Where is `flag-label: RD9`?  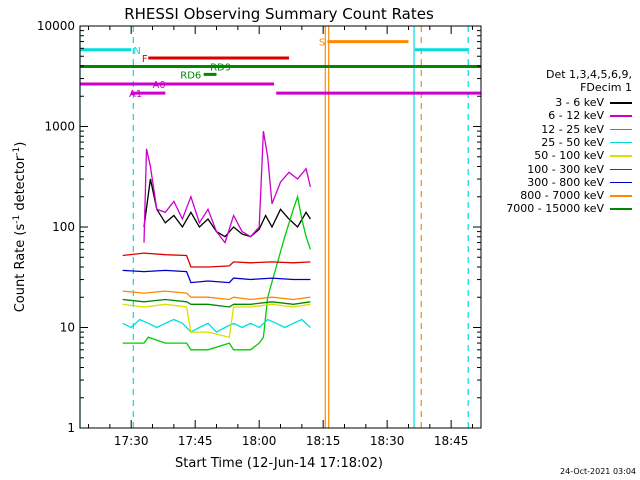
flag-label: RD9 is located at coordinates (220, 68).